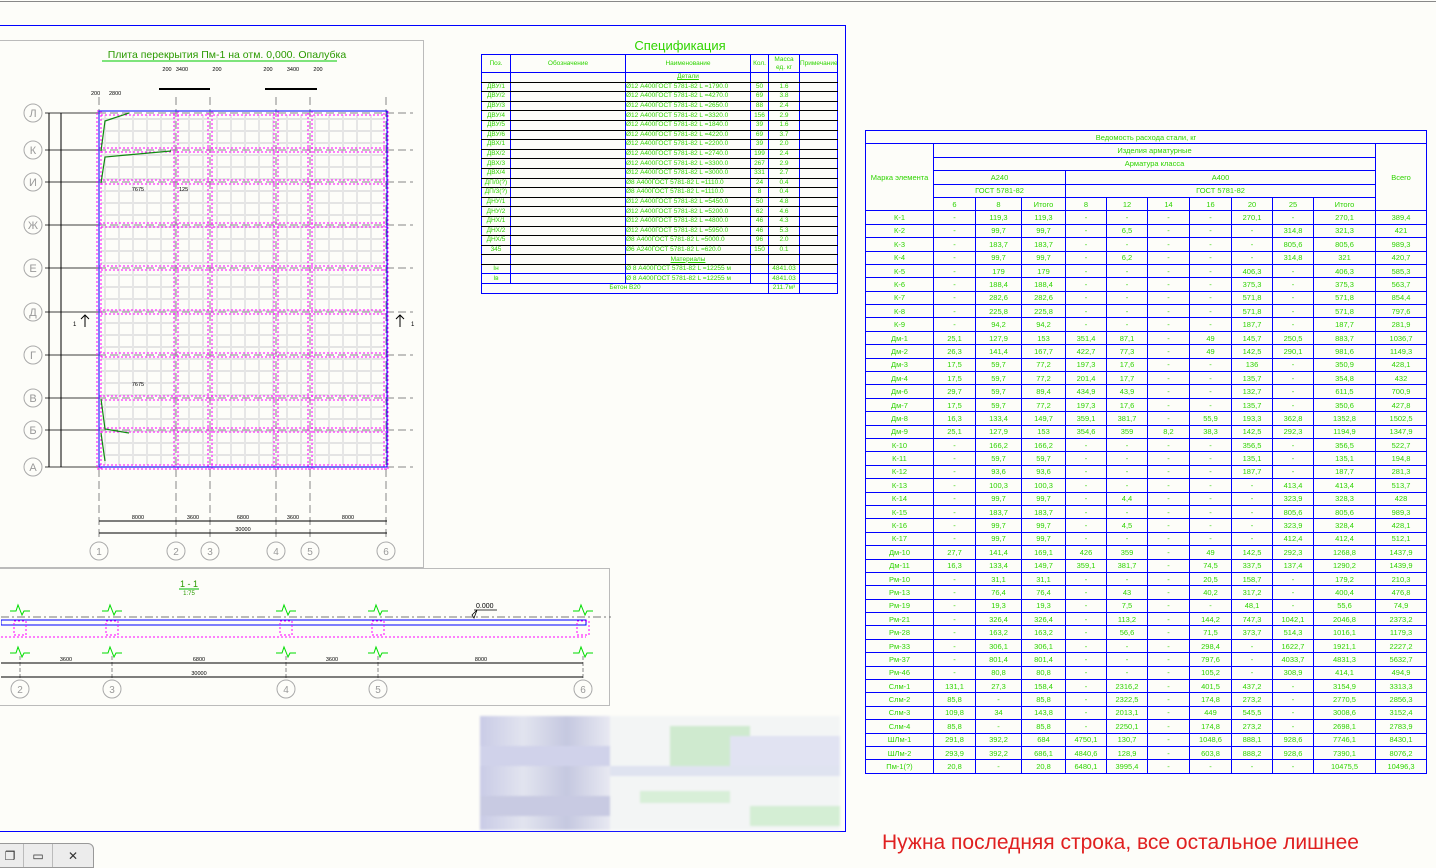 The image size is (1436, 868). What do you see at coordinates (1043, 539) in the screenshot?
I see `steel-value: 99,7` at bounding box center [1043, 539].